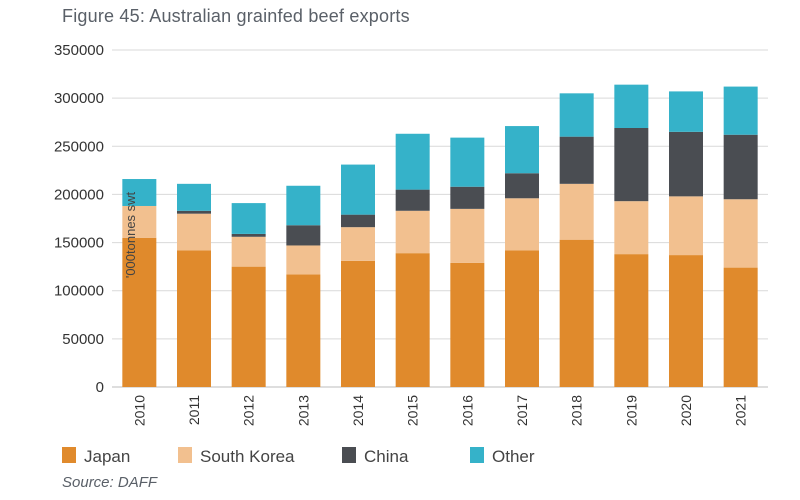 This screenshot has height=500, width=800. Describe the element at coordinates (107, 456) in the screenshot. I see `legend-label: Japan` at that location.